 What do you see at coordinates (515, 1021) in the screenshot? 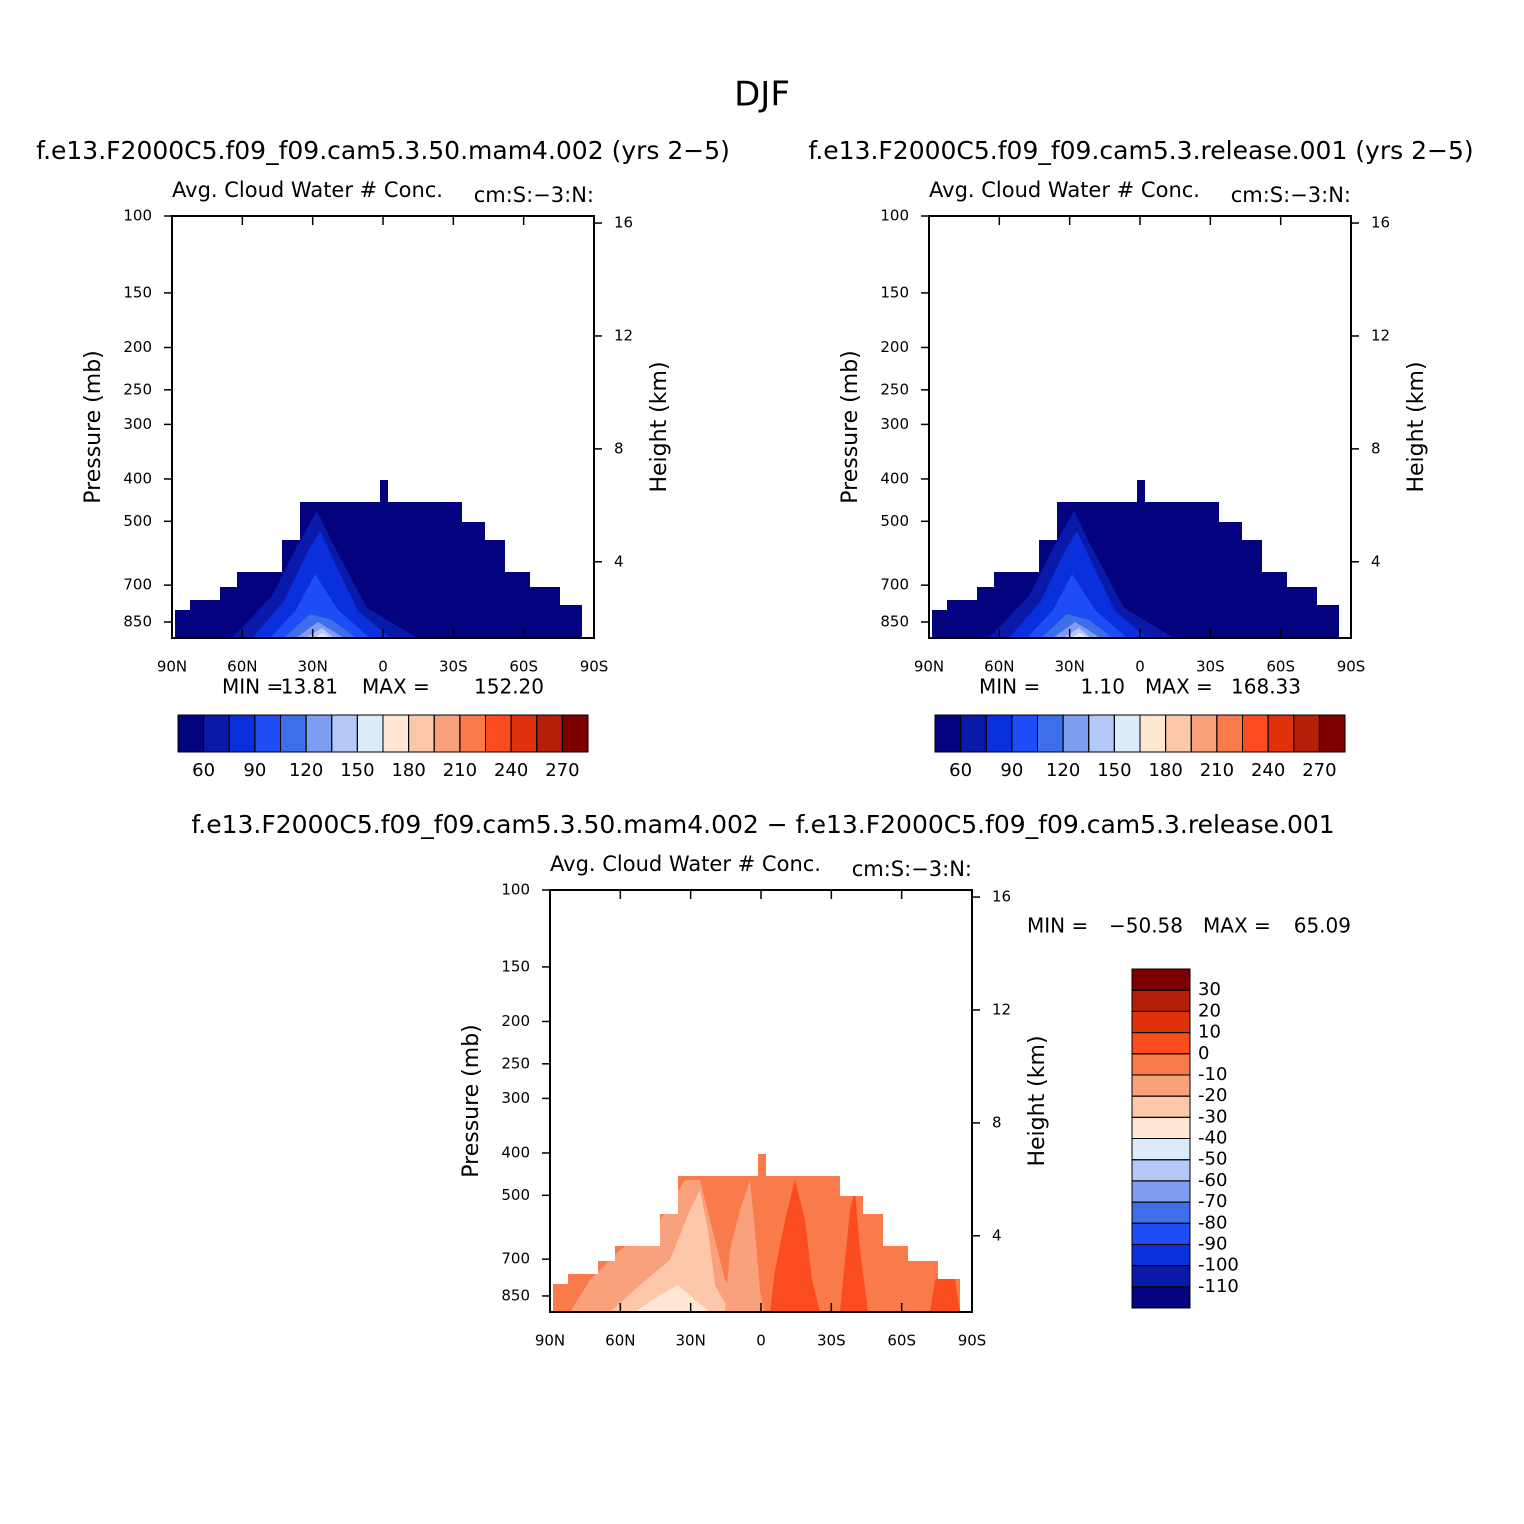
I see `y-tick-label: 200` at bounding box center [515, 1021].